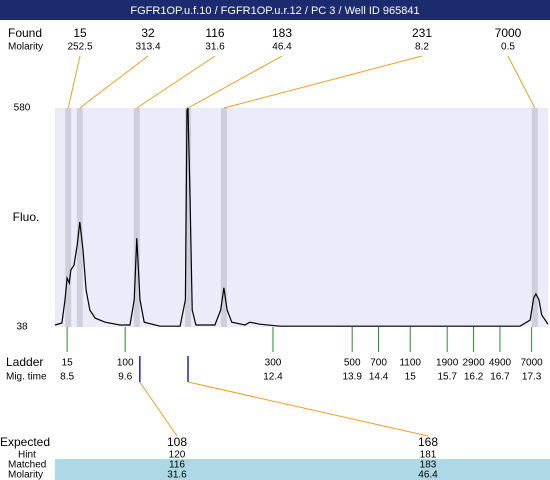 The image size is (550, 480). What do you see at coordinates (474, 377) in the screenshot?
I see `ladder-mig-time: 16.2` at bounding box center [474, 377].